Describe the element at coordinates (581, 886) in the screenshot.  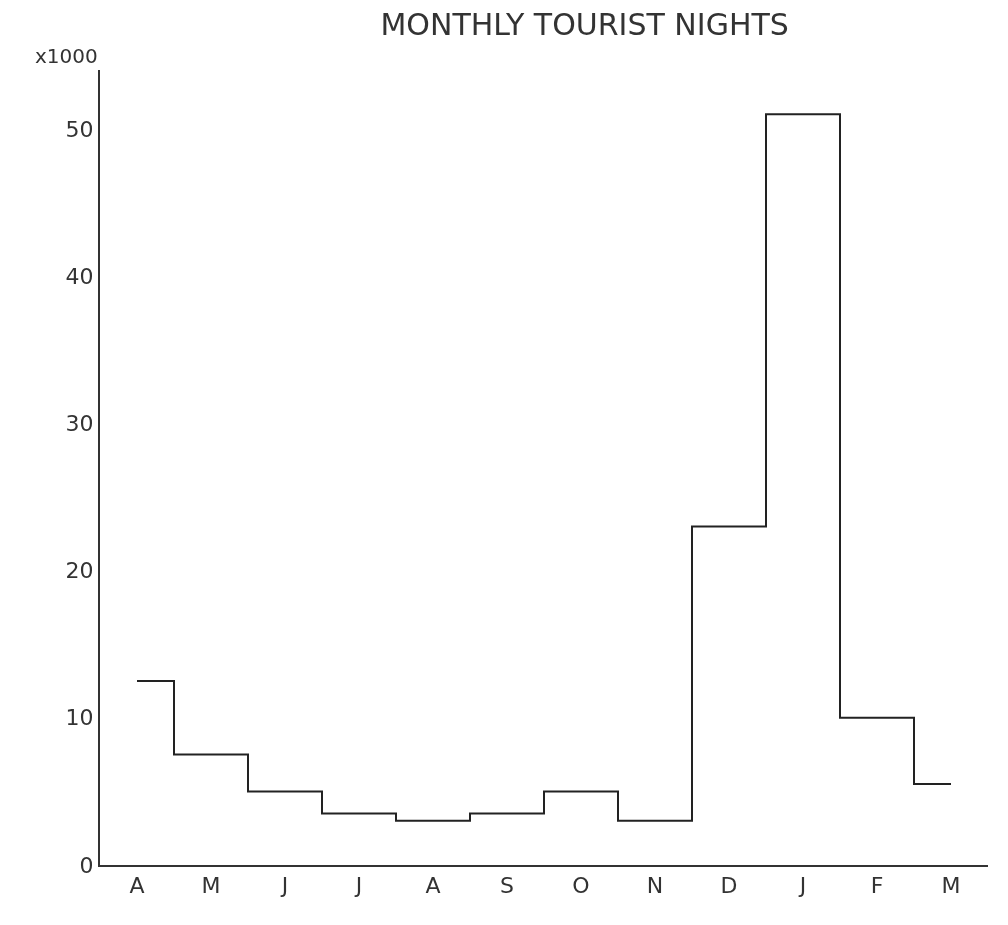
I see `x-tick-label: O` at that location.